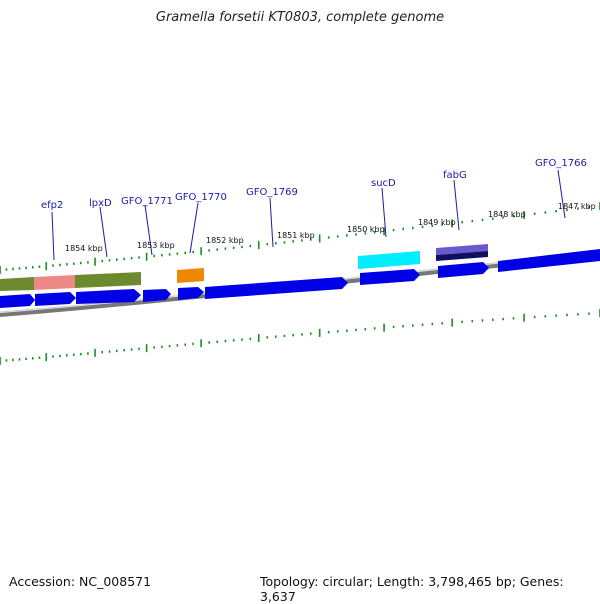 Image resolution: width=600 pixels, height=604 pixels. Describe the element at coordinates (103, 232) in the screenshot. I see `callout-lpxD` at that location.